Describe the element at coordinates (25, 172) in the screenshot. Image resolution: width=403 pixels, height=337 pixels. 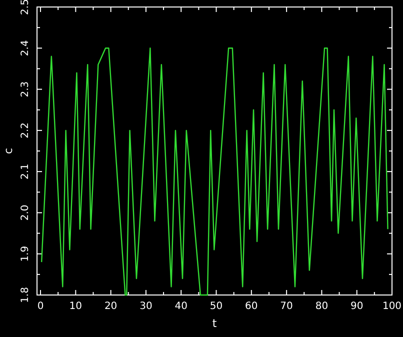
I see `y-tick-label: 2.1` at that location.